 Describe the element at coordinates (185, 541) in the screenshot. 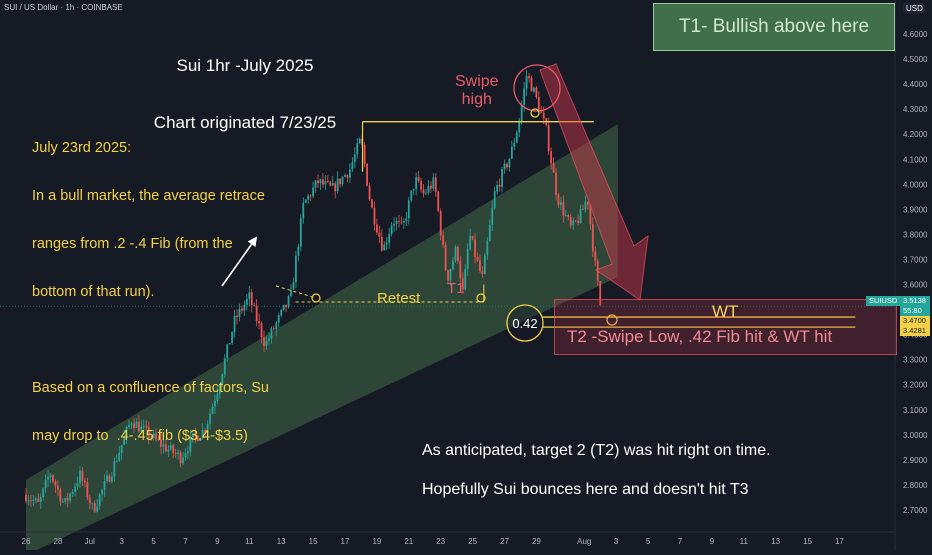

I see `x-tick-label: 7` at that location.